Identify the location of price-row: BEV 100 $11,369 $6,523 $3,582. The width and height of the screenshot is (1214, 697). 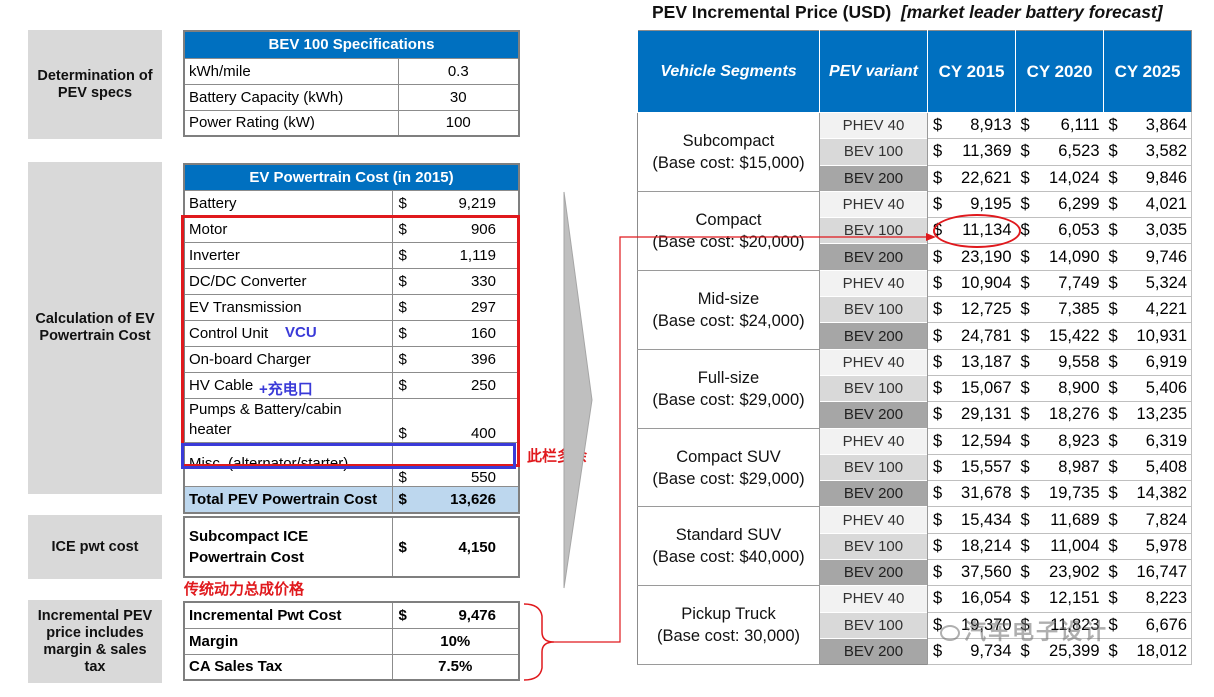
(915, 152).